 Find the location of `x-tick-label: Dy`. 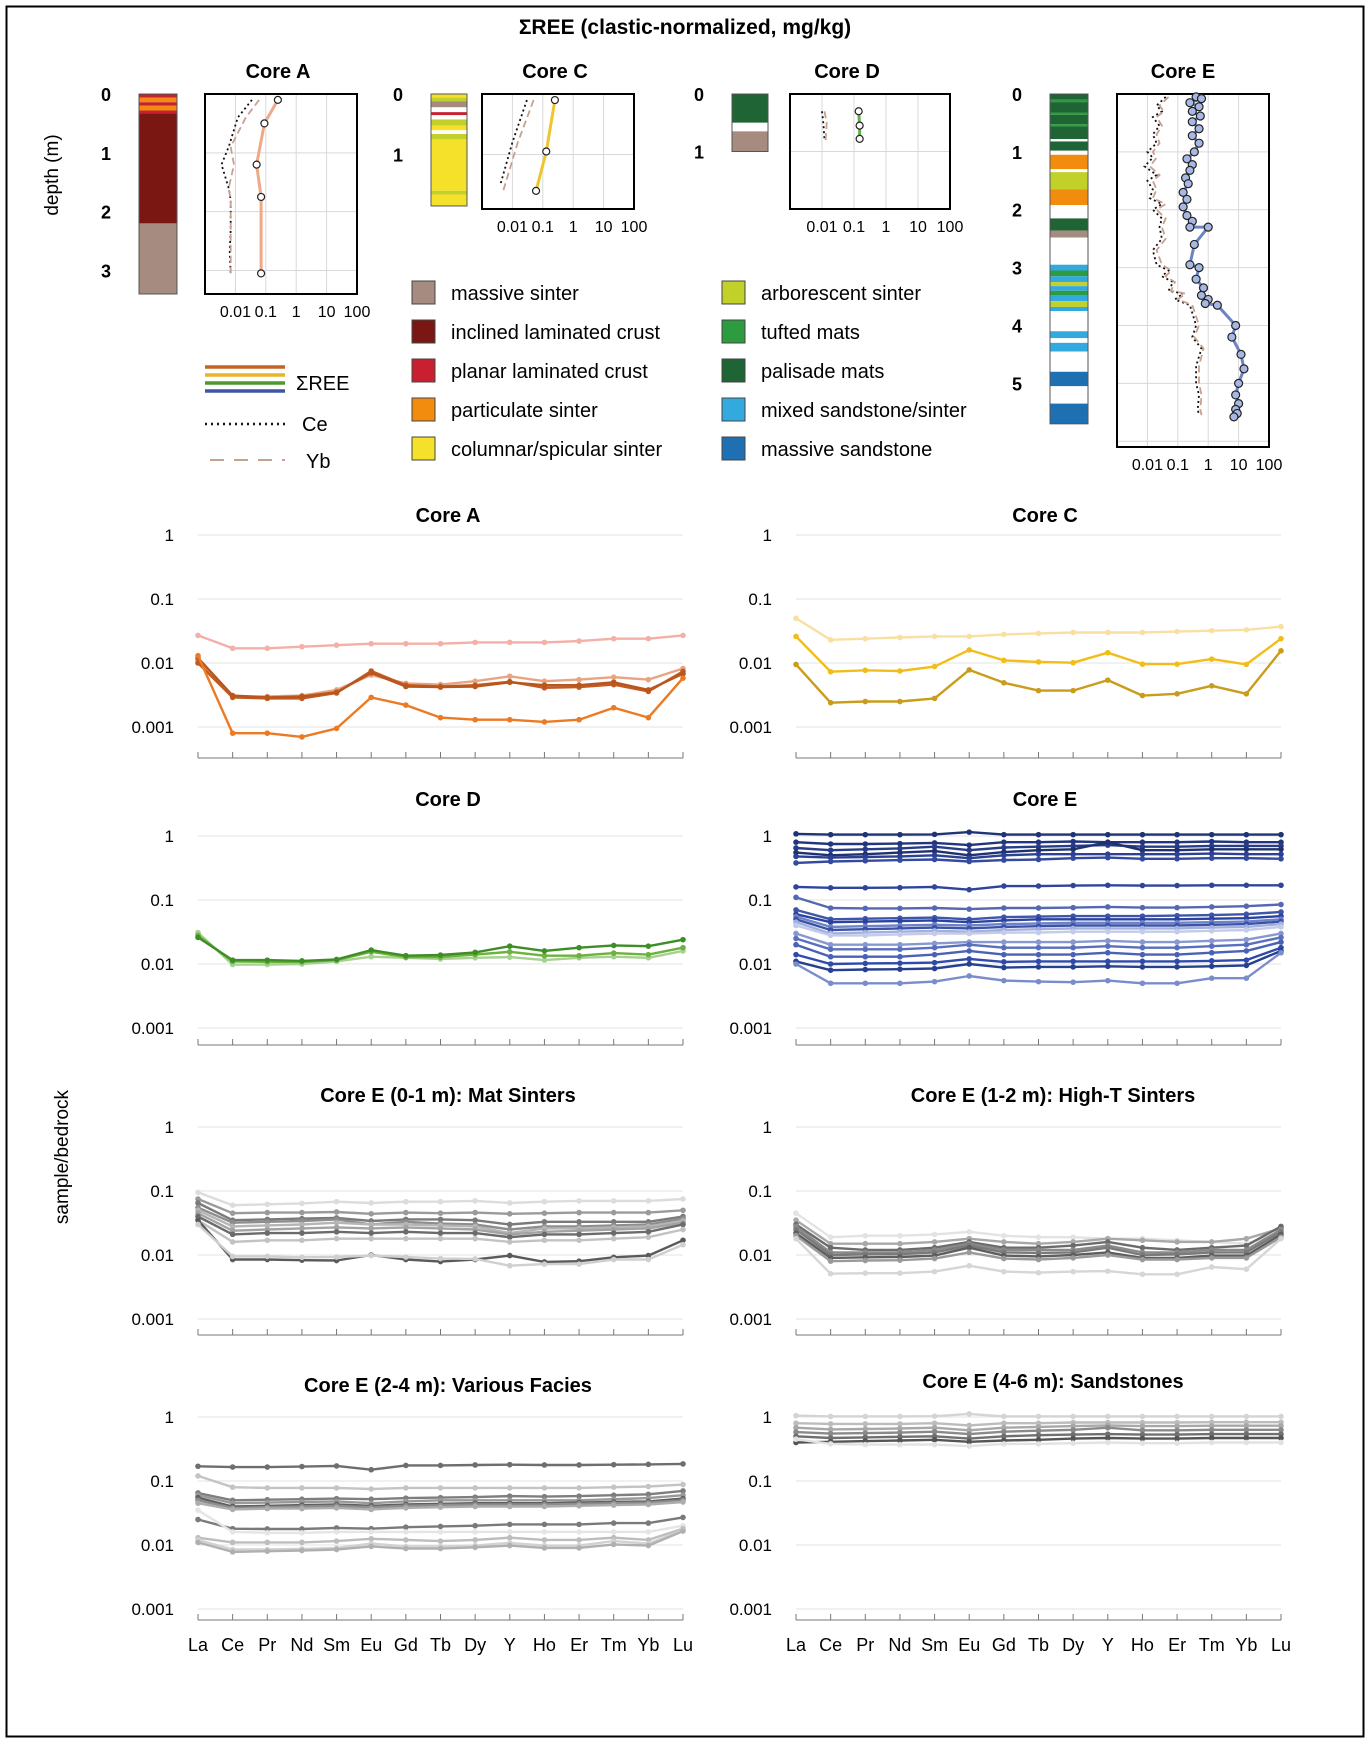

x-tick-label: Dy is located at coordinates (1073, 1645).